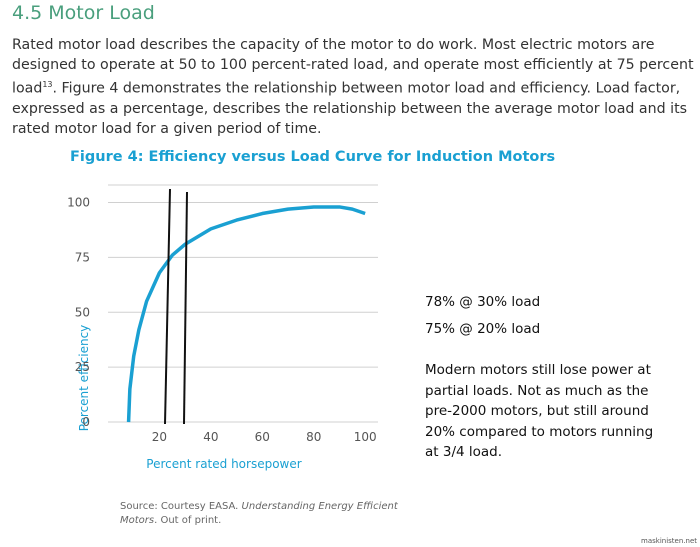  What do you see at coordinates (259, 513) in the screenshot?
I see `text: Understanding Energy Efficient Motors` at bounding box center [259, 513].